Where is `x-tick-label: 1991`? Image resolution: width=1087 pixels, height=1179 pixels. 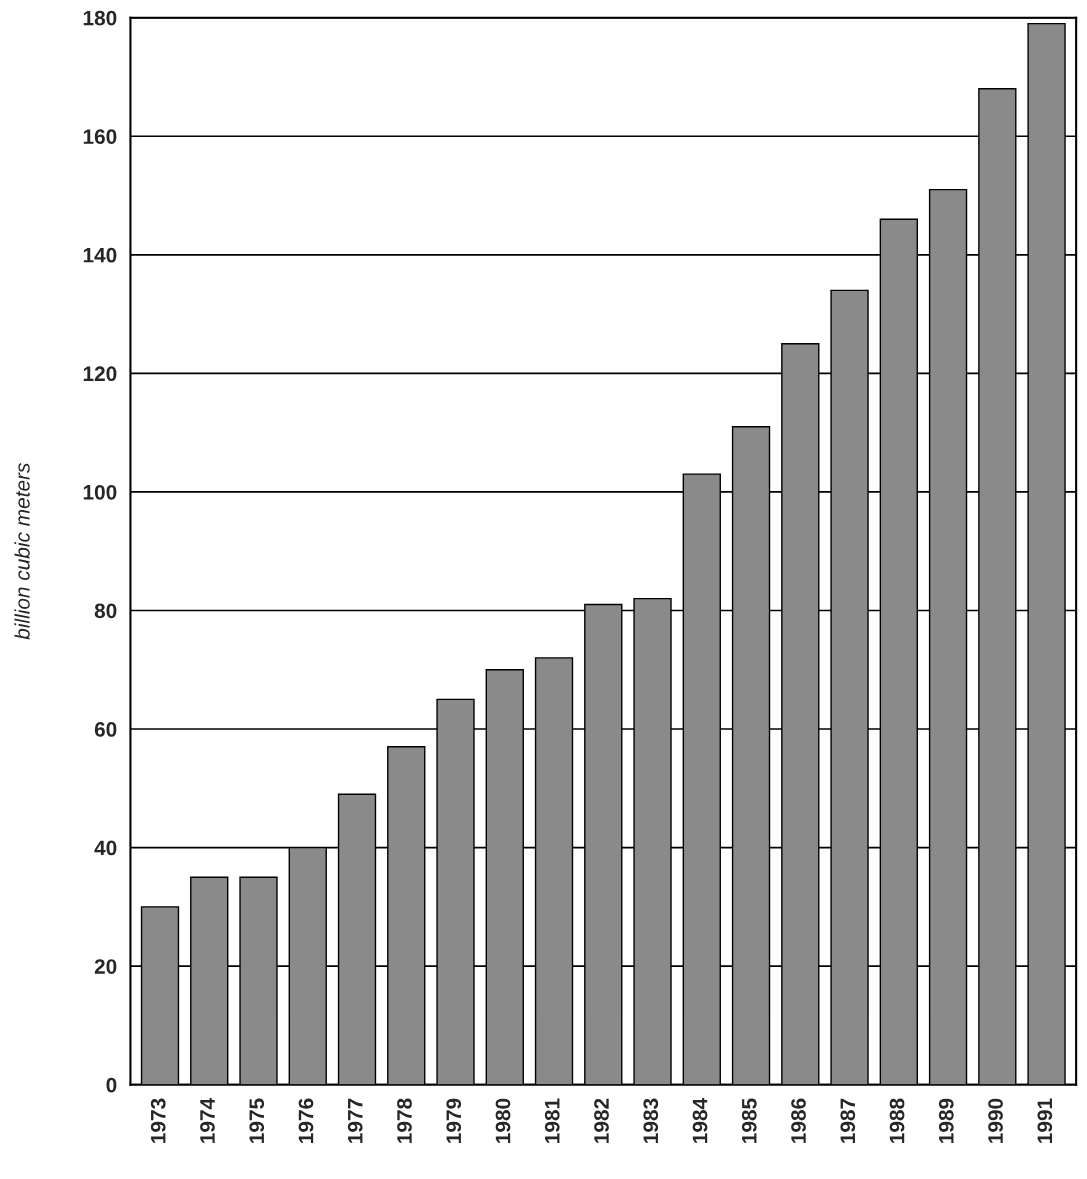
x-tick-label: 1991 is located at coordinates (1045, 1120).